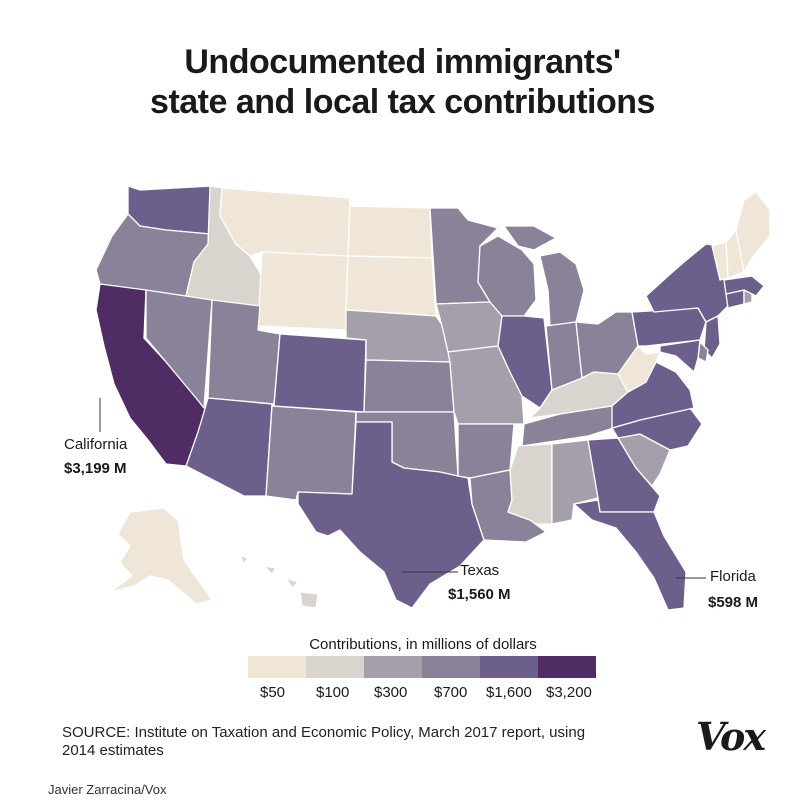 The width and height of the screenshot is (805, 809). What do you see at coordinates (179, 349) in the screenshot?
I see `state-nv` at bounding box center [179, 349].